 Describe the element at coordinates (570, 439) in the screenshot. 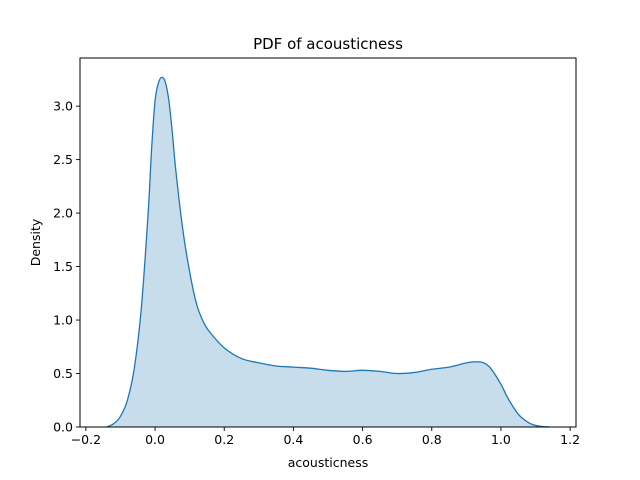

I see `x-tick-label: 1.2` at that location.